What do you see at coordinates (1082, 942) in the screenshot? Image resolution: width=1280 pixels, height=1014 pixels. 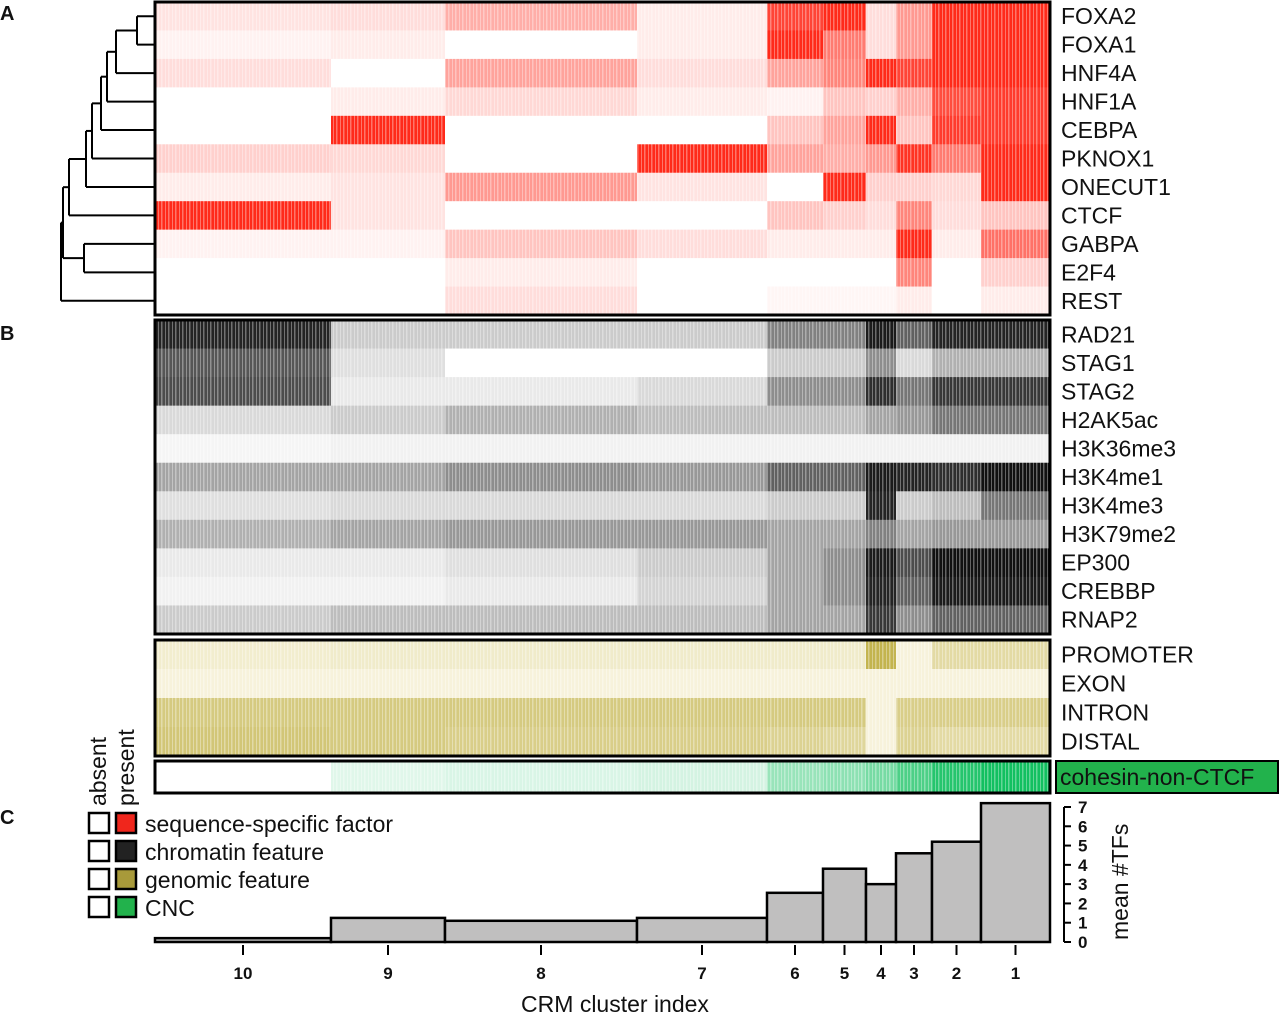 I see `y-tick-label: 0` at bounding box center [1082, 942].